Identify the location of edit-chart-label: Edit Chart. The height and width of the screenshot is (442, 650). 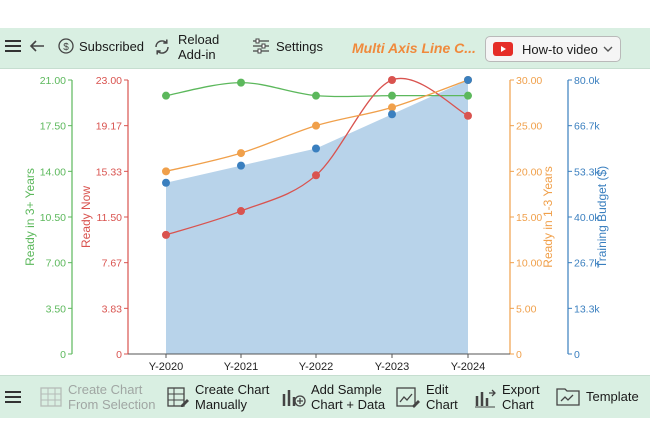
(442, 397).